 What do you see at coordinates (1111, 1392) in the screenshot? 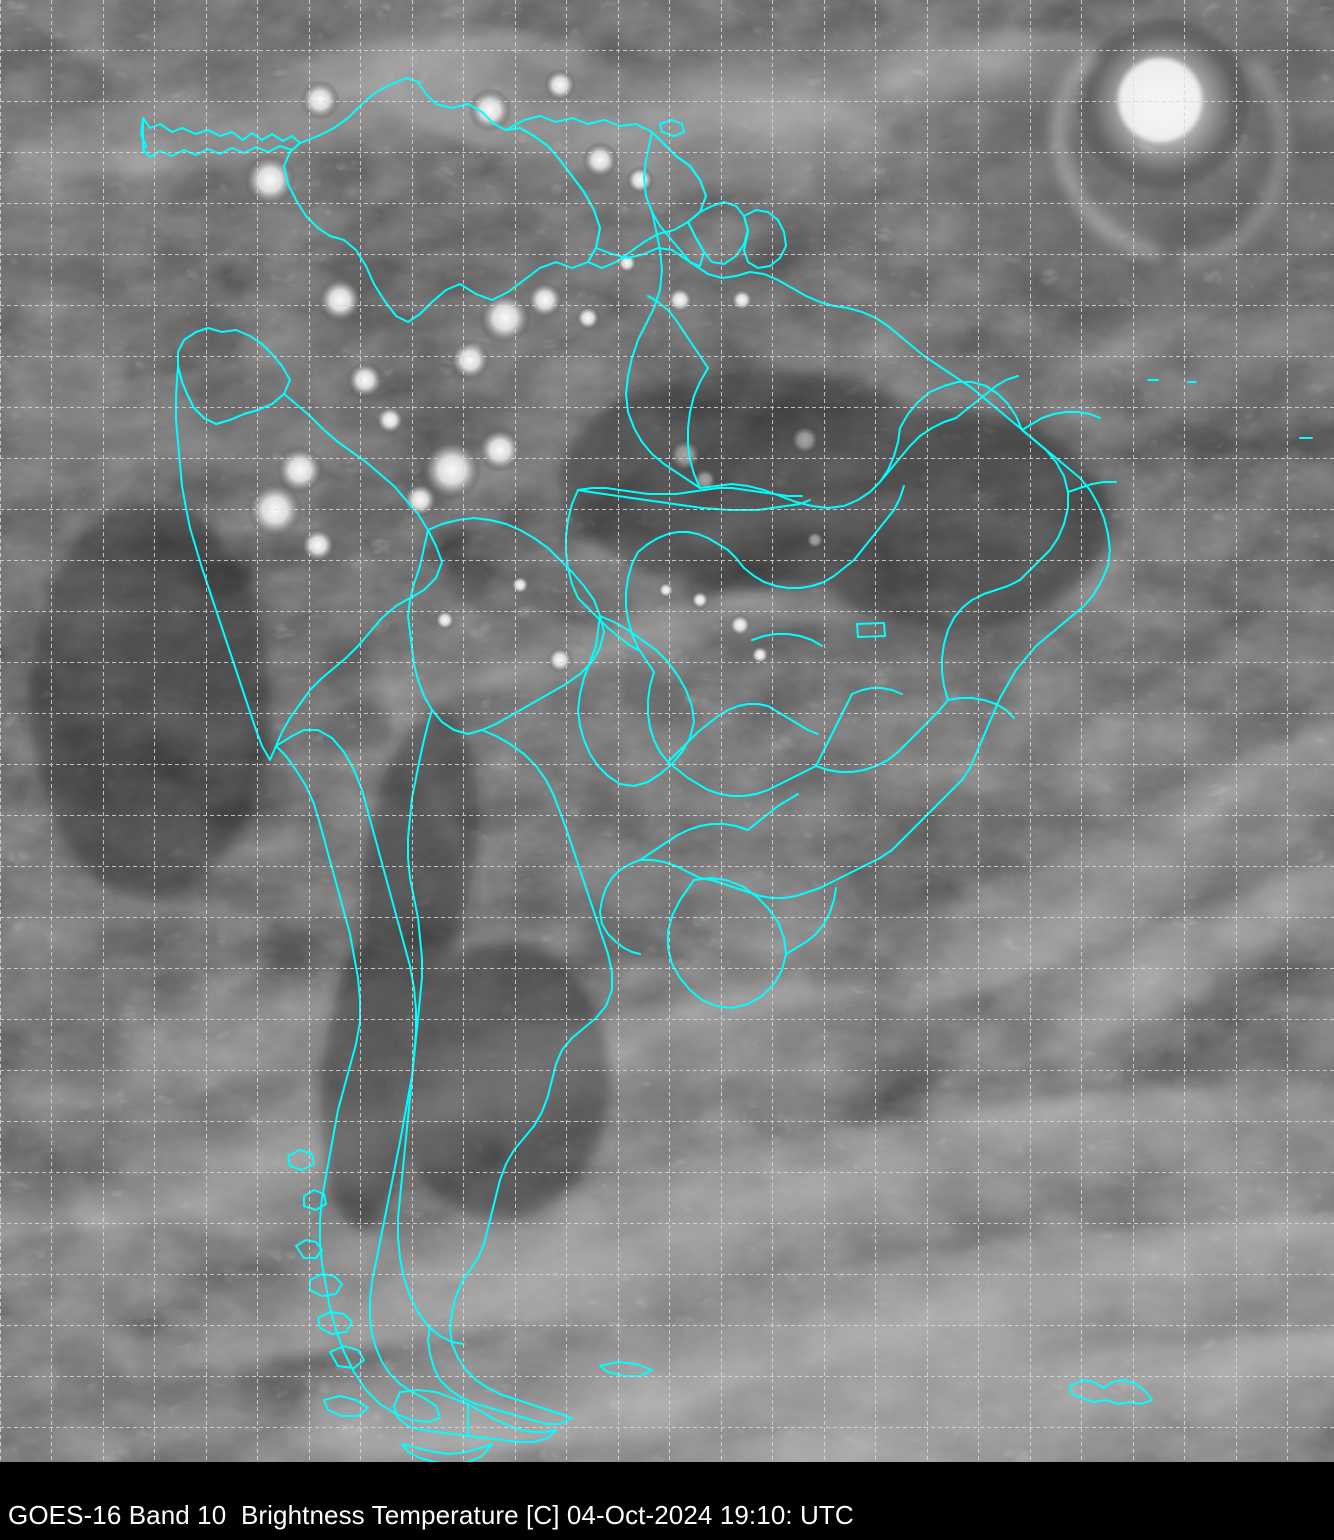
I see `border-falkland-islands` at bounding box center [1111, 1392].